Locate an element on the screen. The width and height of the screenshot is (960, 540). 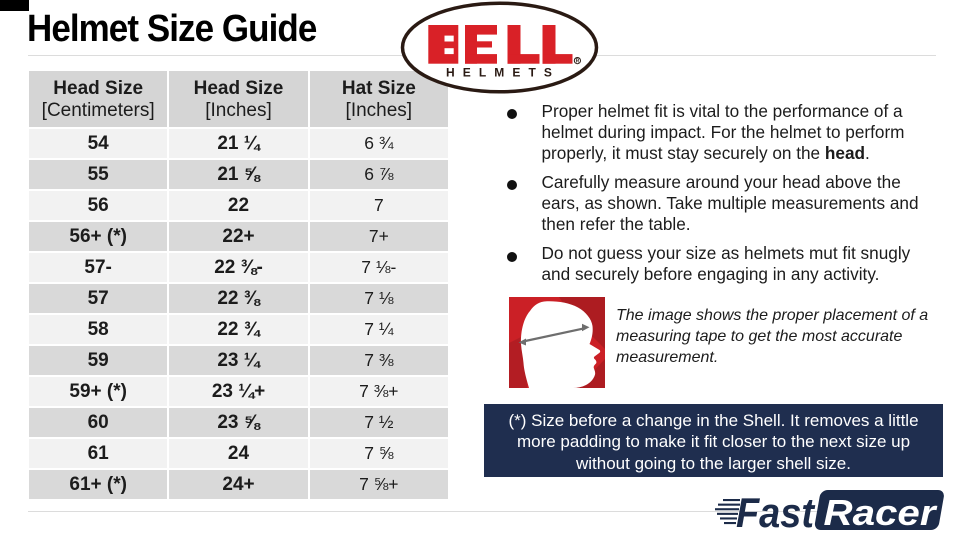
svg-text: Fast is located at coordinates (776, 512).